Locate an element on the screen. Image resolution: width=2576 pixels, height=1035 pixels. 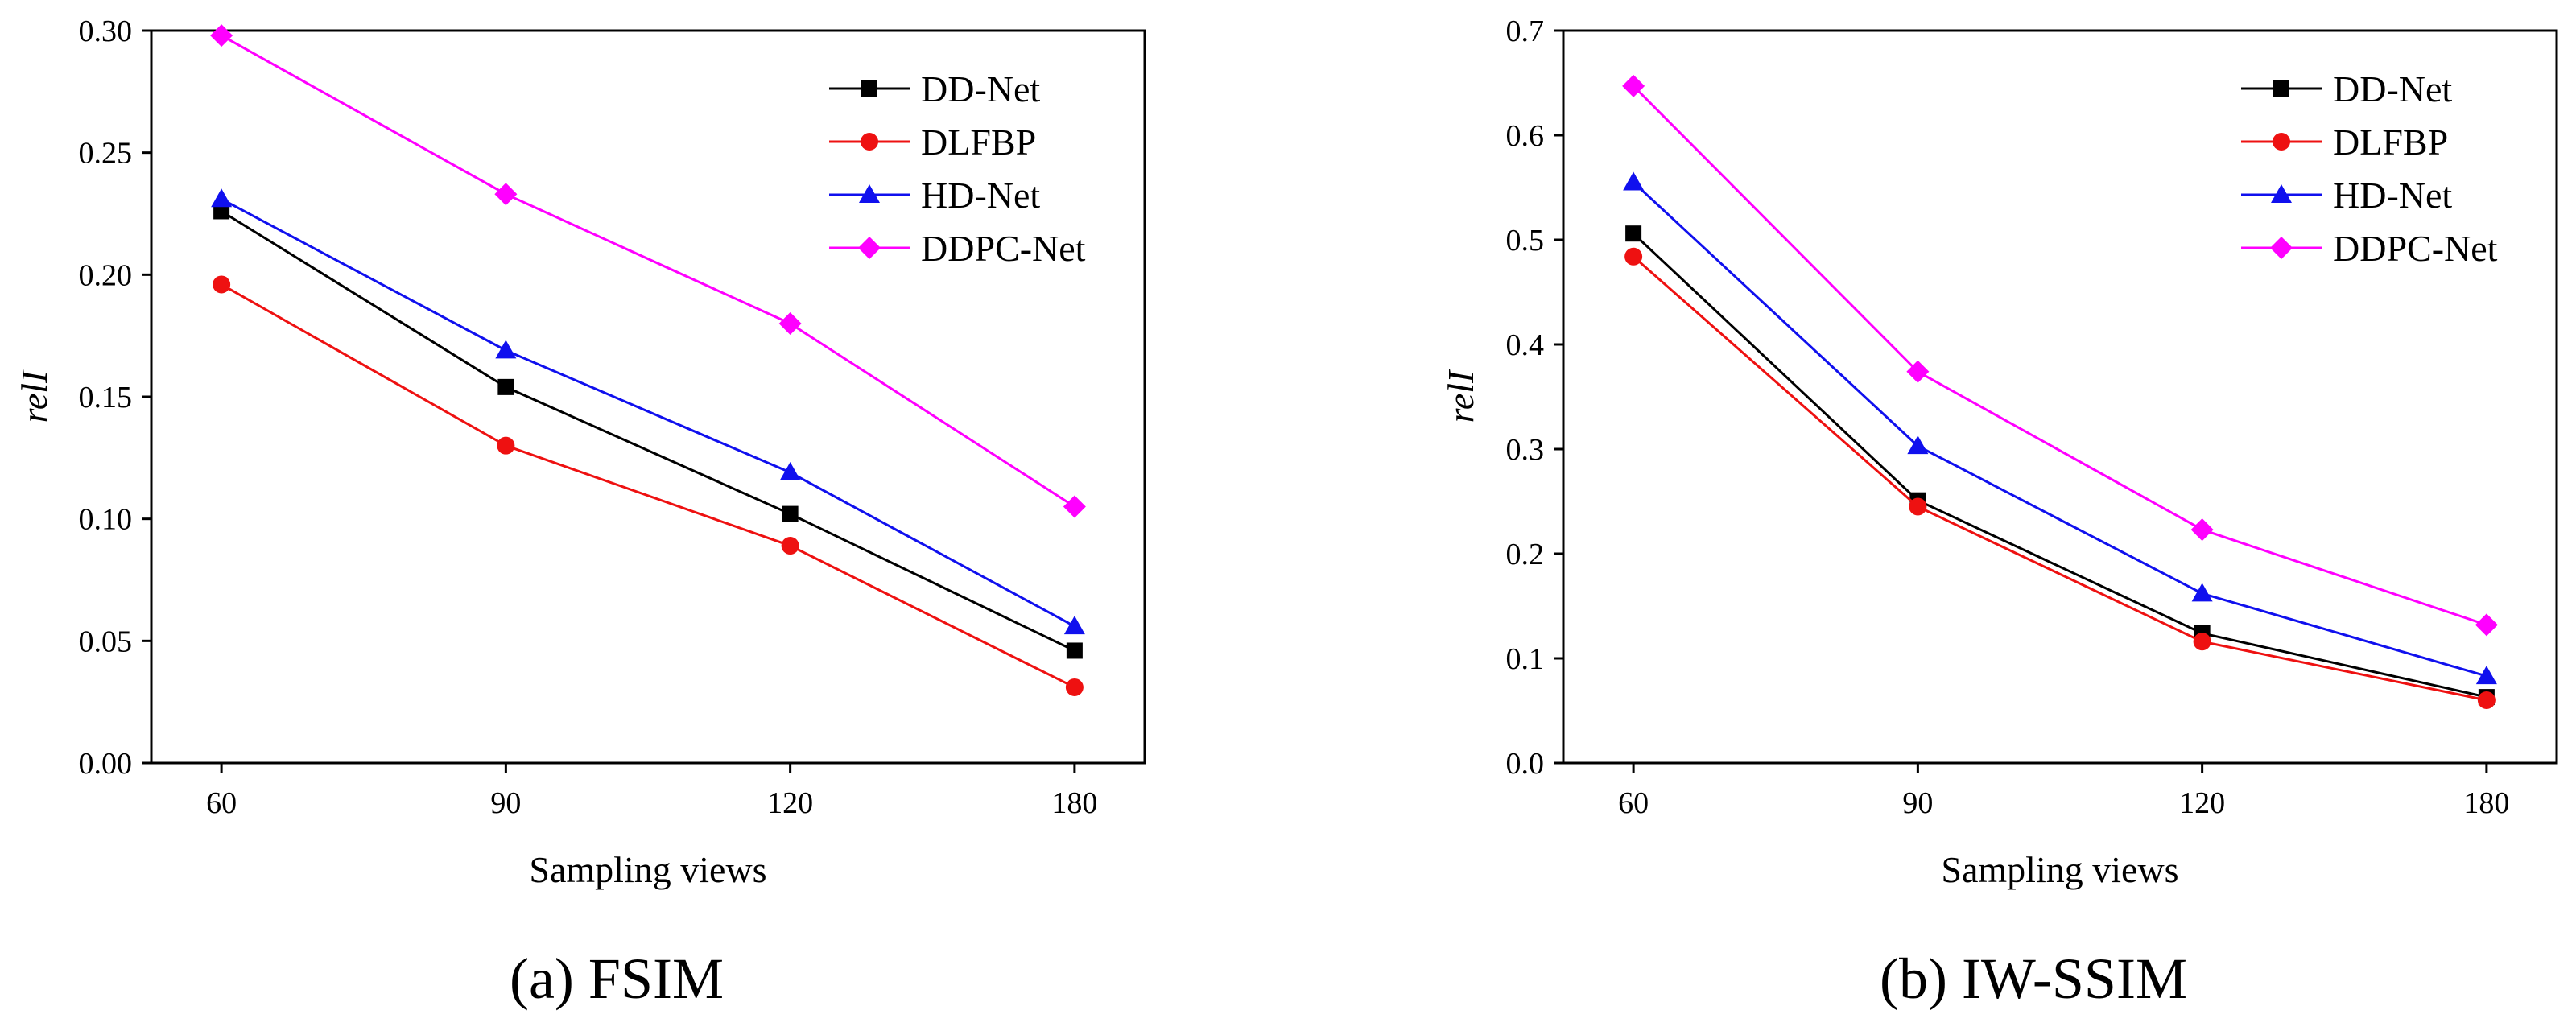
series-dd-net is located at coordinates (648, 431).